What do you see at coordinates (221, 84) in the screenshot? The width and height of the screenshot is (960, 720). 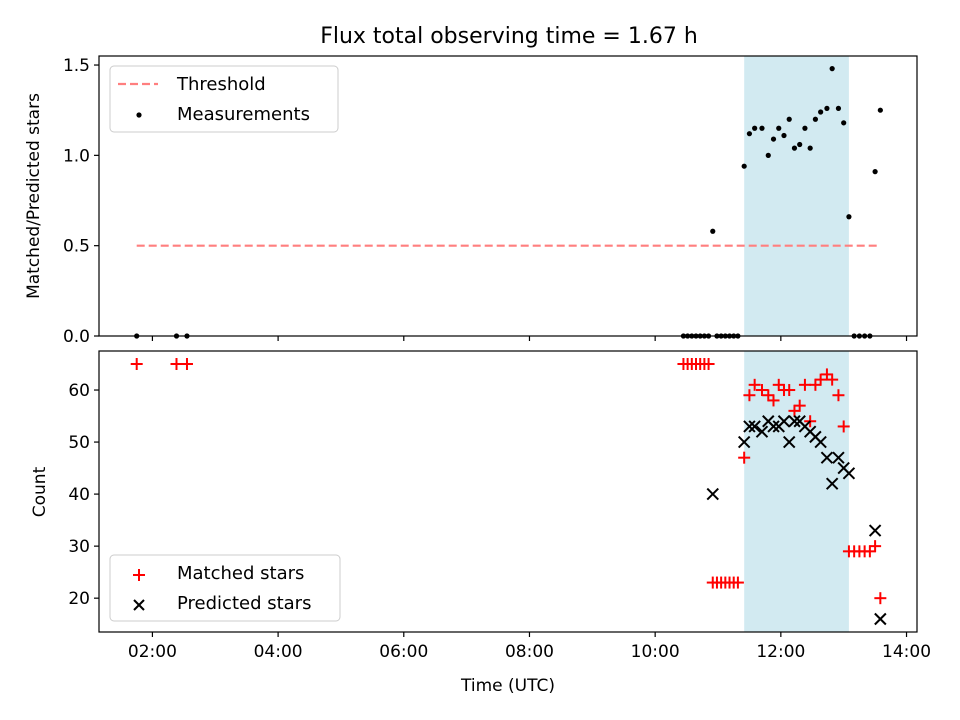 I see `threshold-legend-label: Threshold` at bounding box center [221, 84].